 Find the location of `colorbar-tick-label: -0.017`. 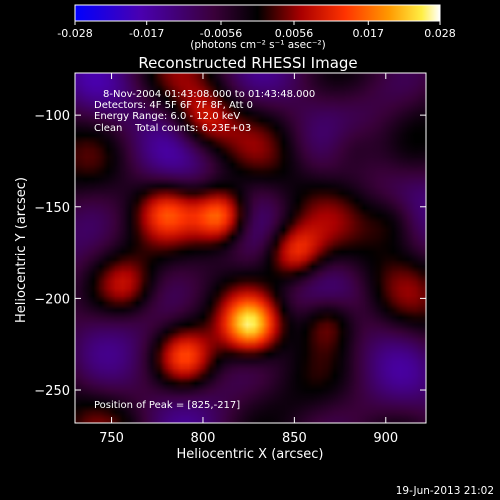

colorbar-tick-label: -0.017 is located at coordinates (146, 33).